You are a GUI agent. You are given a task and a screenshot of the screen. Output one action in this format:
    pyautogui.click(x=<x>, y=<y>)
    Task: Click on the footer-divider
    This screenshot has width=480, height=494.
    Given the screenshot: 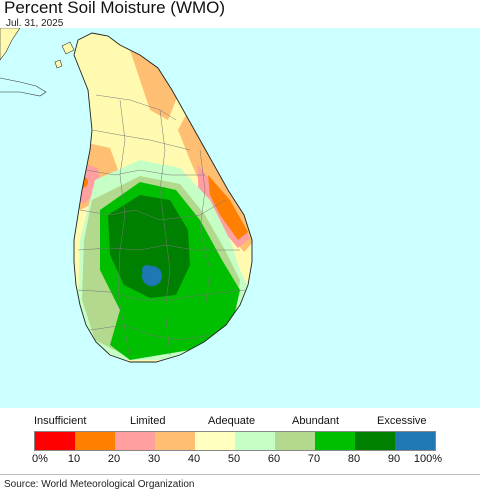 What is the action you would take?
    pyautogui.click(x=240, y=474)
    